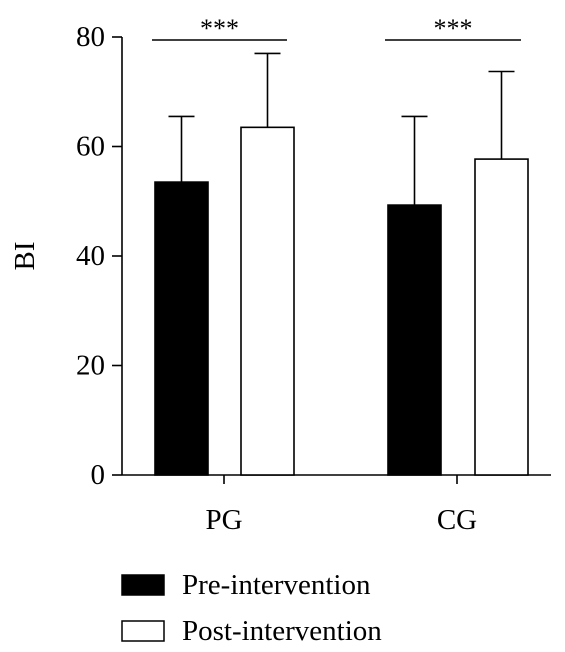  Describe the element at coordinates (223, 520) in the screenshot. I see `x-tick-label-pg: PG` at that location.